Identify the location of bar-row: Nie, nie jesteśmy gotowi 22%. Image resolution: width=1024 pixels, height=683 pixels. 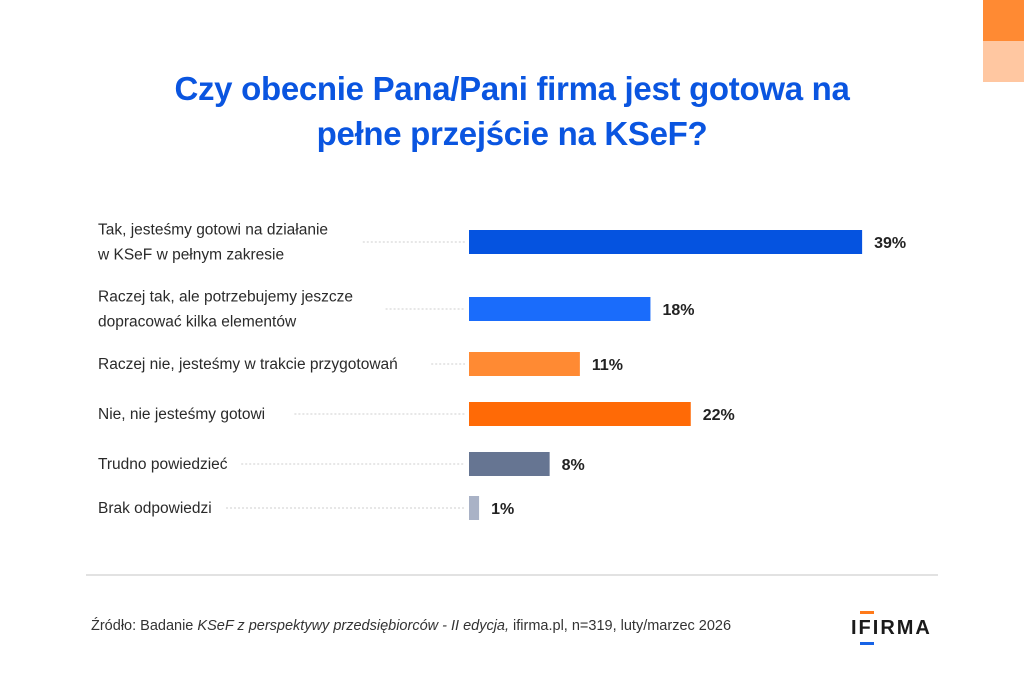
(416, 414).